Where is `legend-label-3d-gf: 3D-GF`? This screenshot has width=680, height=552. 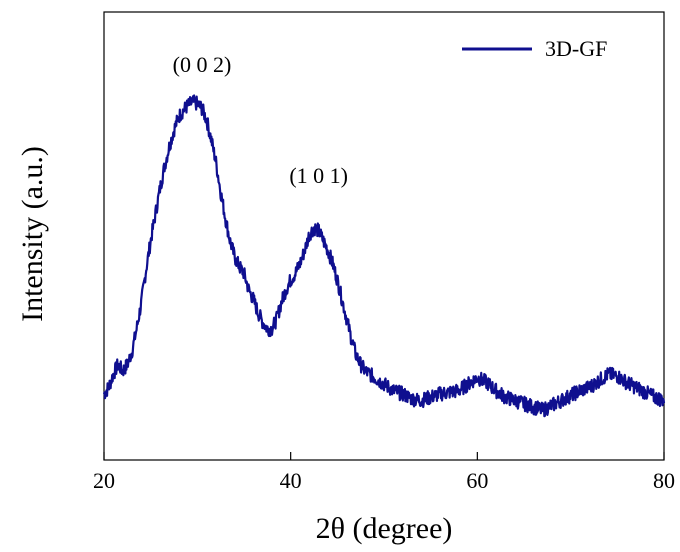 legend-label-3d-gf: 3D-GF is located at coordinates (576, 48).